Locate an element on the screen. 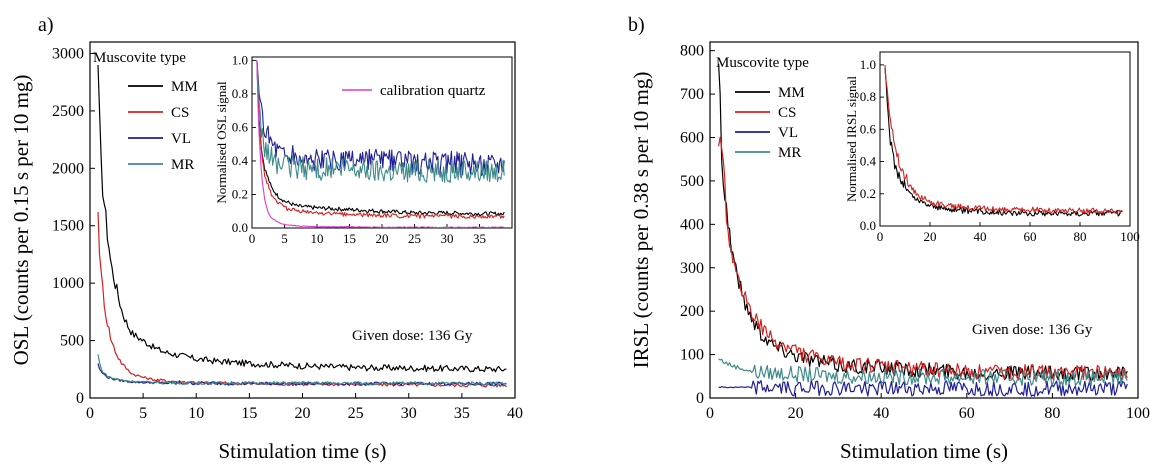 This screenshot has height=464, width=1150. y-tick-label: 2500 is located at coordinates (68, 111).